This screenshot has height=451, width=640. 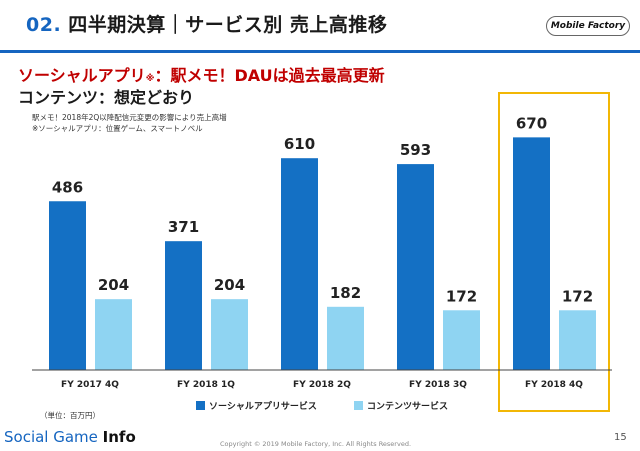 I want to click on section-number: 02., so click(x=44, y=25).